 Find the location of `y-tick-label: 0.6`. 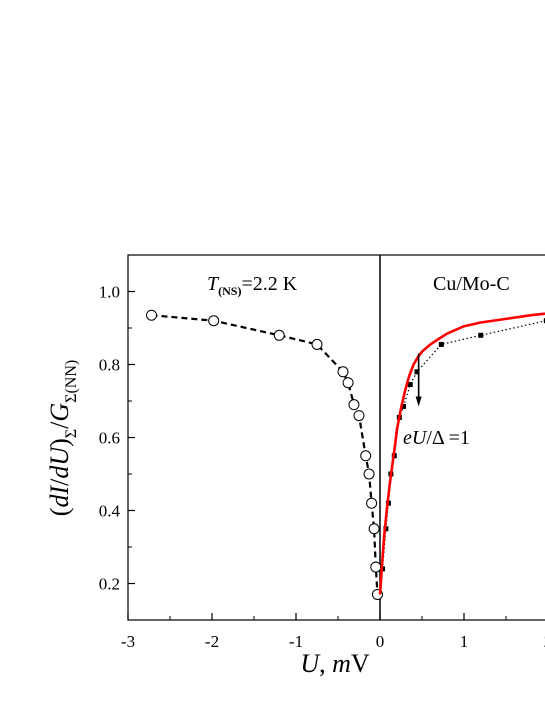

y-tick-label: 0.6 is located at coordinates (109, 438).